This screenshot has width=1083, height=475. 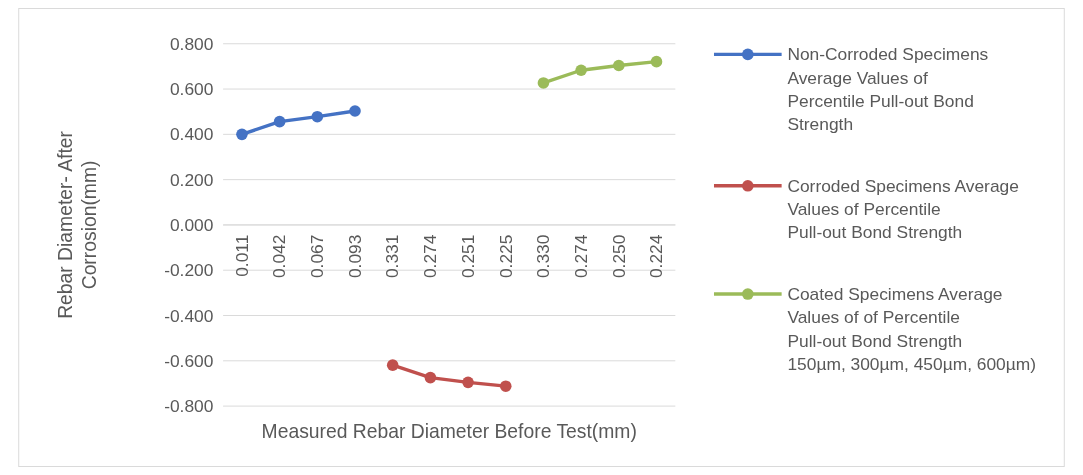 I want to click on x-tick-label: 0.225, so click(x=505, y=256).